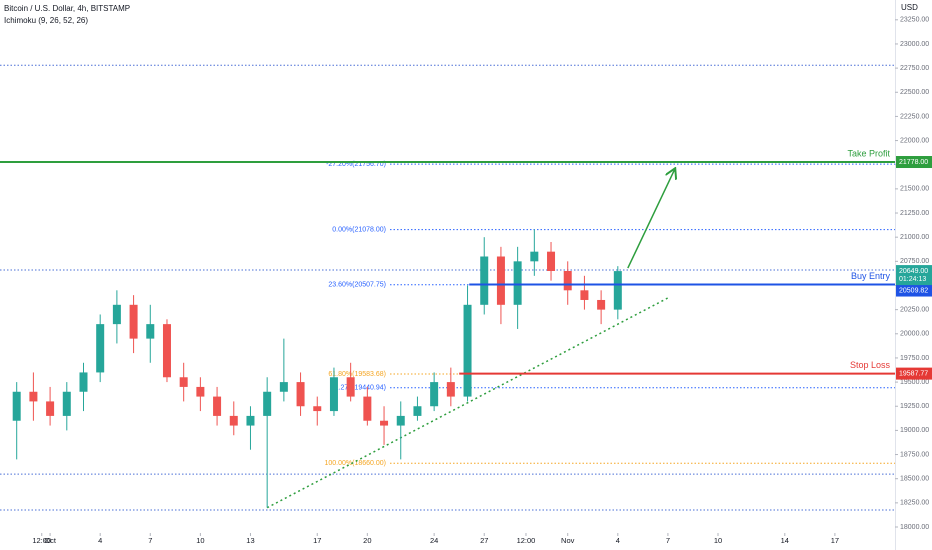 Image resolution: width=932 pixels, height=550 pixels. I want to click on y-tick-label: 21500.00, so click(914, 189).